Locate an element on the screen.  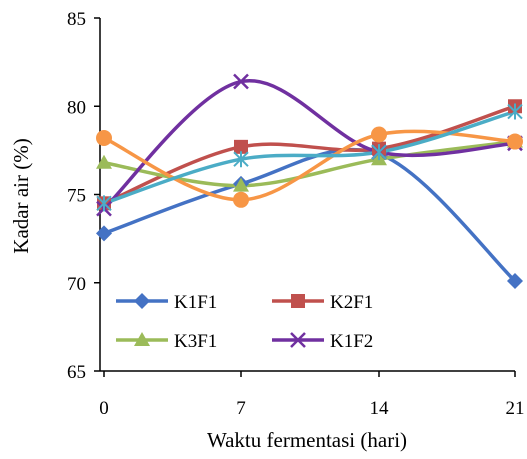
y-tick-label: 80 is located at coordinates (76, 107).